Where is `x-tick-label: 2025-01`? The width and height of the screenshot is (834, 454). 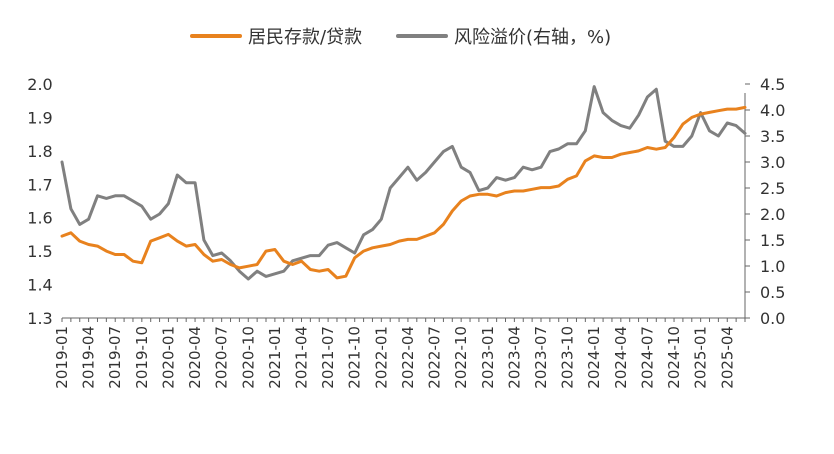
x-tick-label: 2025-01 is located at coordinates (701, 357).